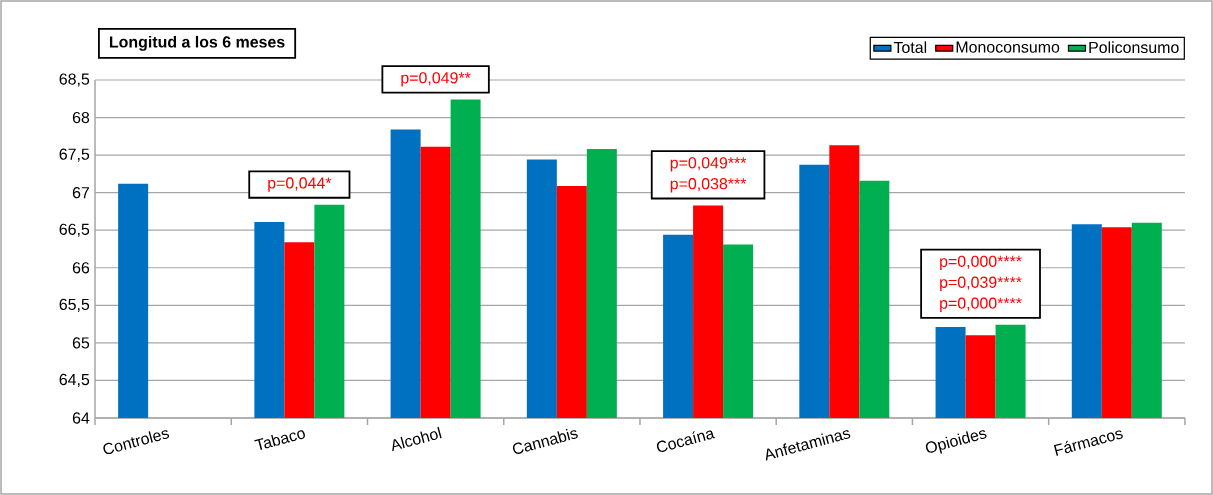  Describe the element at coordinates (417, 439) in the screenshot. I see `x-tick-label: Alcohol` at that location.